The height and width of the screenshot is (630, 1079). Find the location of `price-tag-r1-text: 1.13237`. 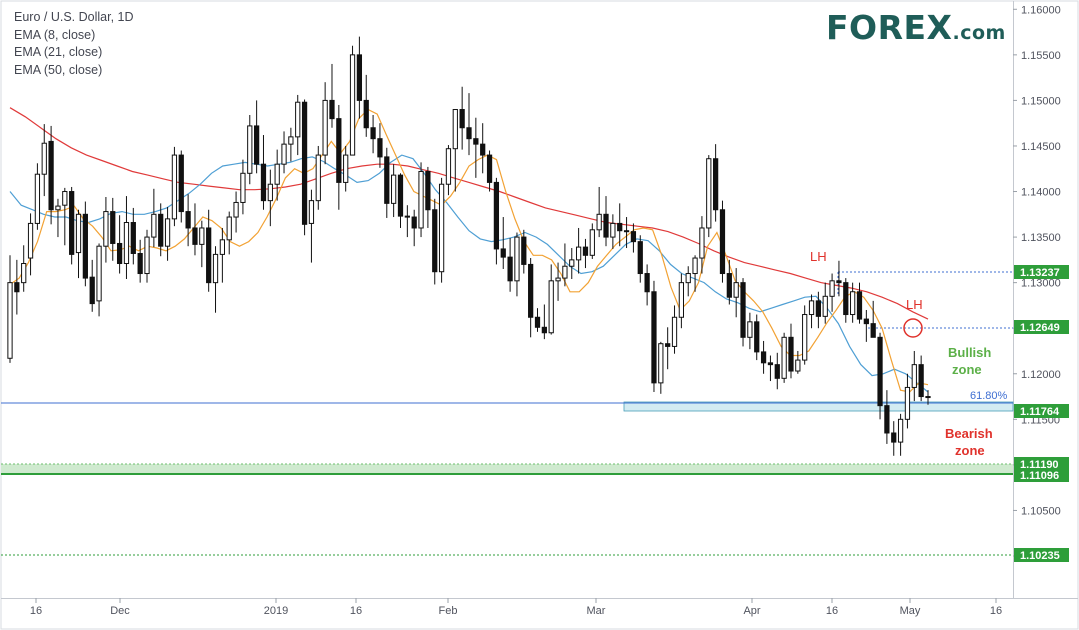

price-tag-r1-text: 1.13237 is located at coordinates (1040, 273).